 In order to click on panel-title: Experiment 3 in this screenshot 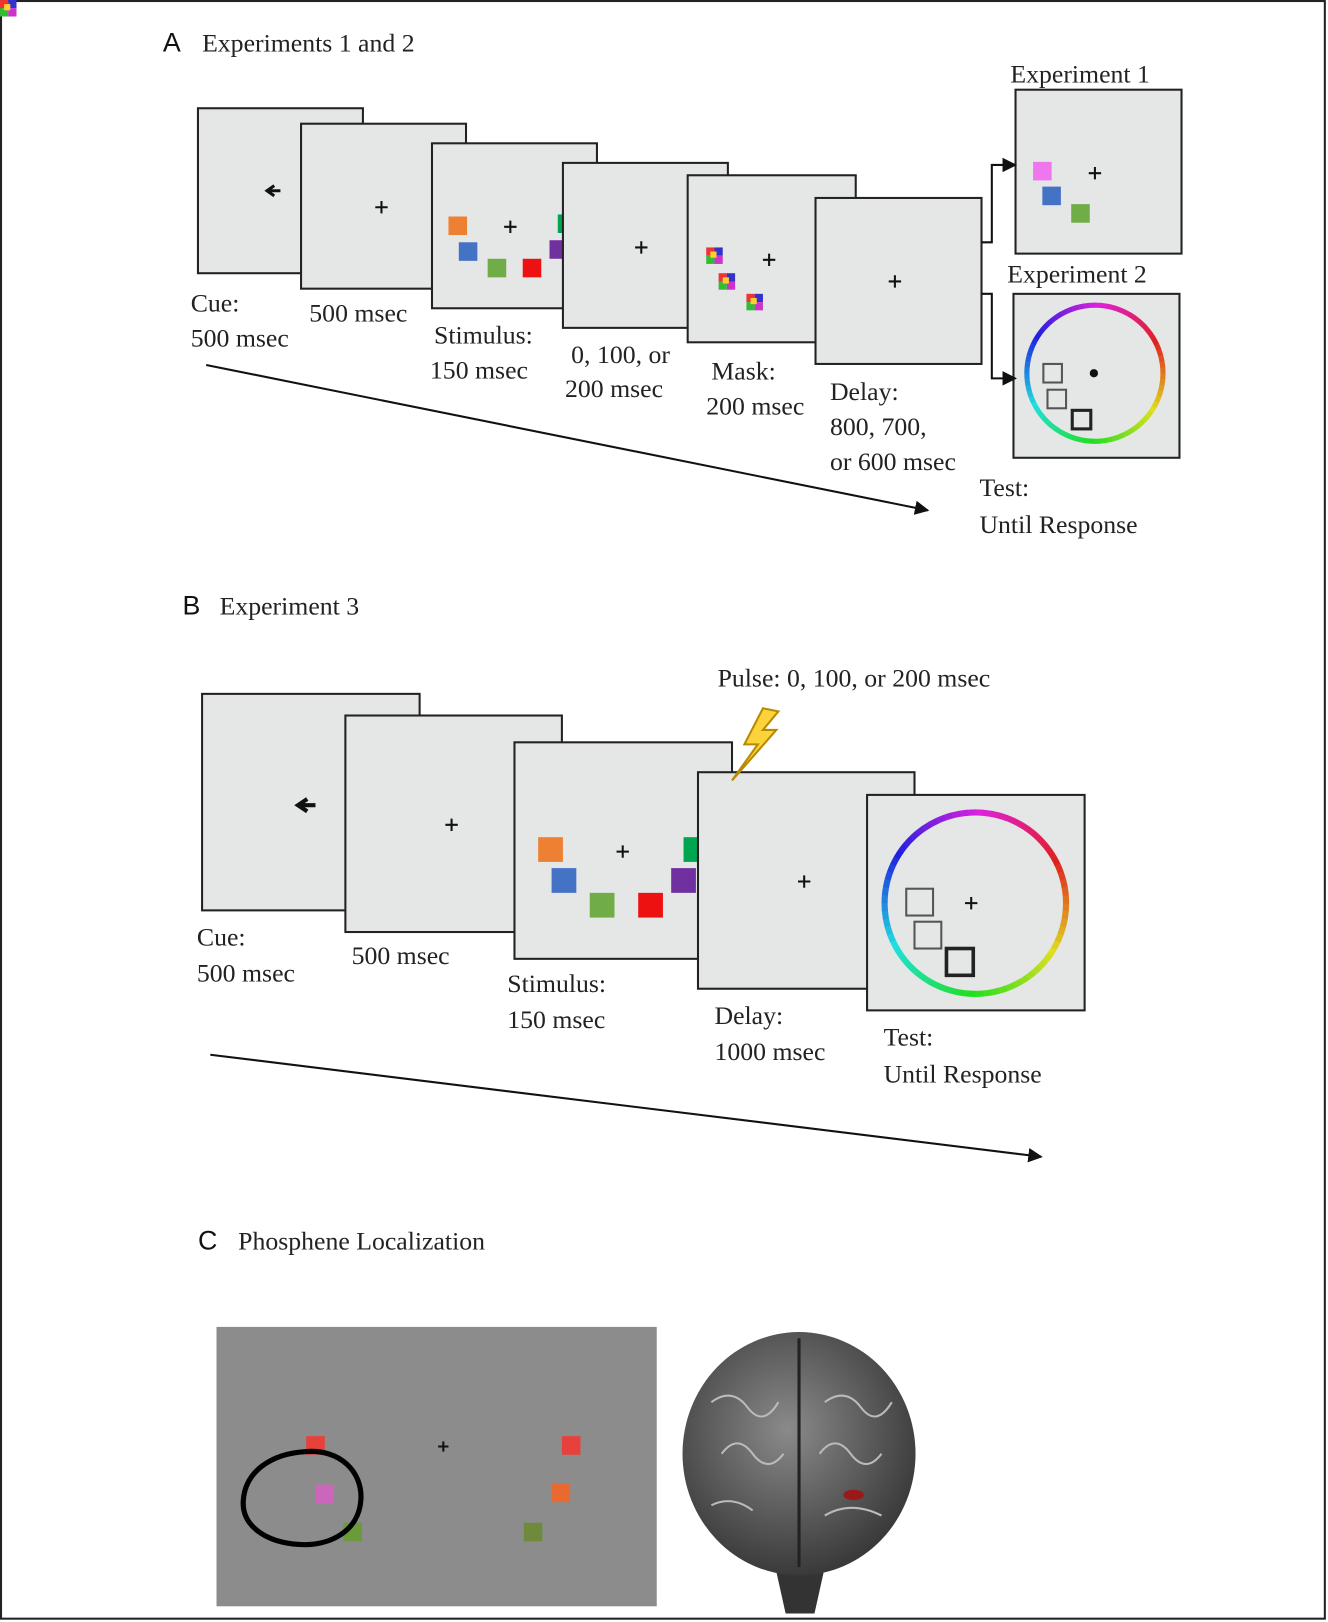, I will do `click(290, 605)`.